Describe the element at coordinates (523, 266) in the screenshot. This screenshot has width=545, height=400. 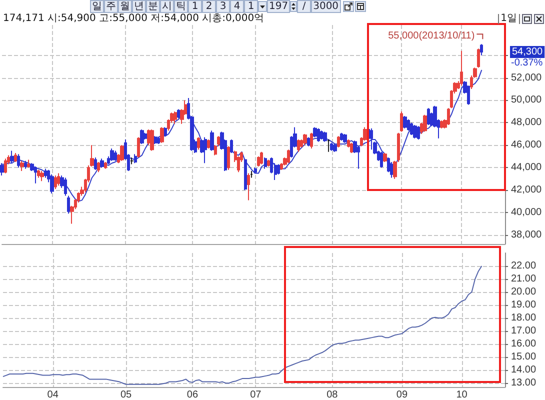
I see `y-tick-label: 22.00` at that location.